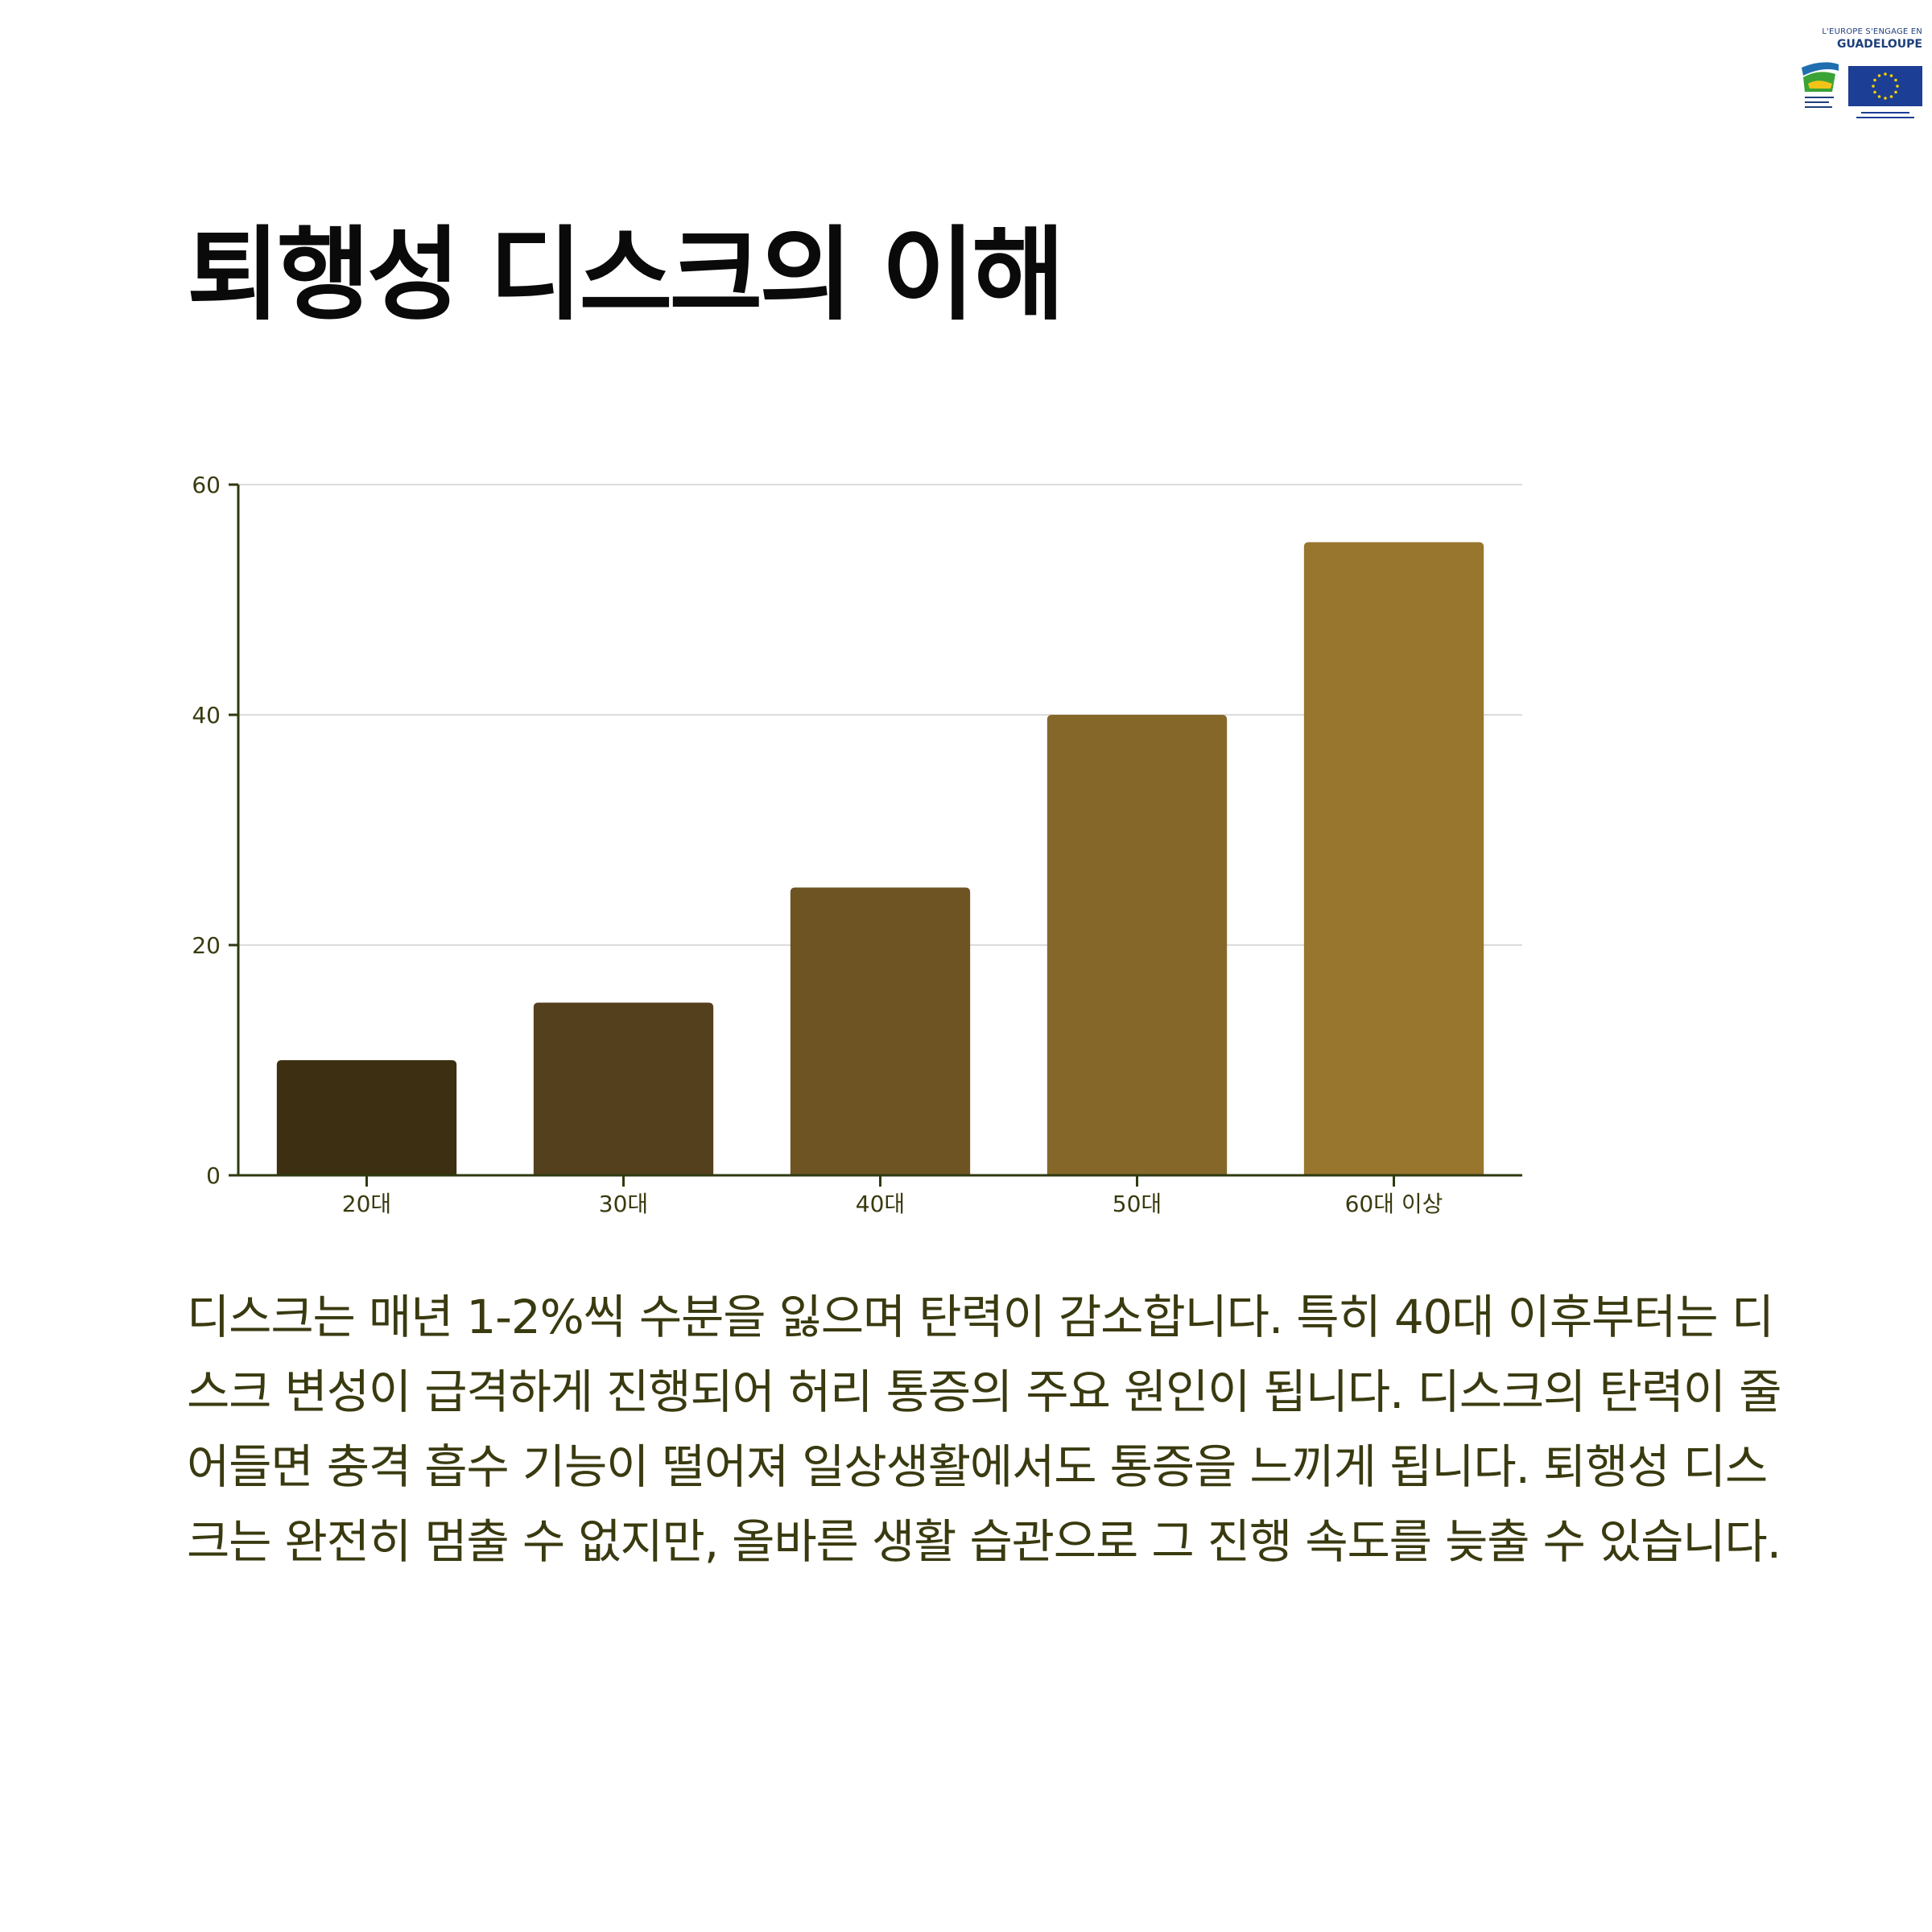 This screenshot has width=1932, height=1932. I want to click on x-tick-label-1: 20대, so click(366, 1204).